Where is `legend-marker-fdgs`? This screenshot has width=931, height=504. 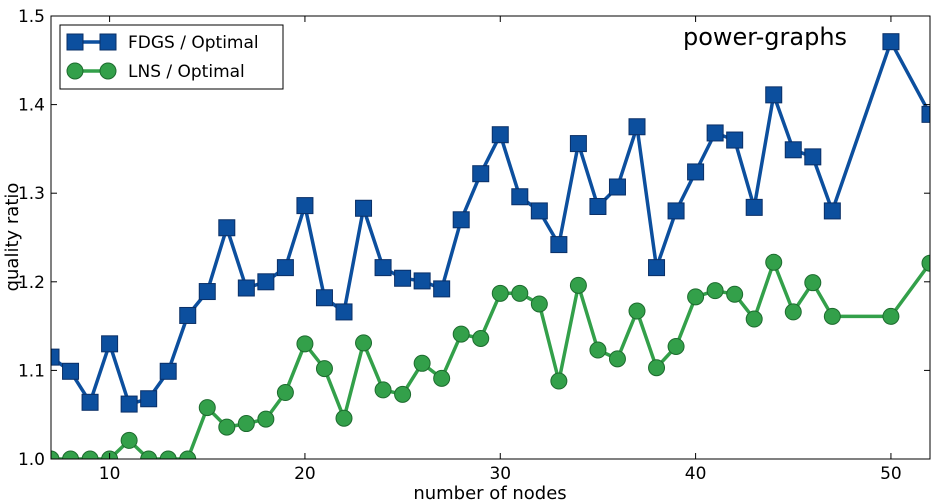
legend-marker-fdgs is located at coordinates (108, 42).